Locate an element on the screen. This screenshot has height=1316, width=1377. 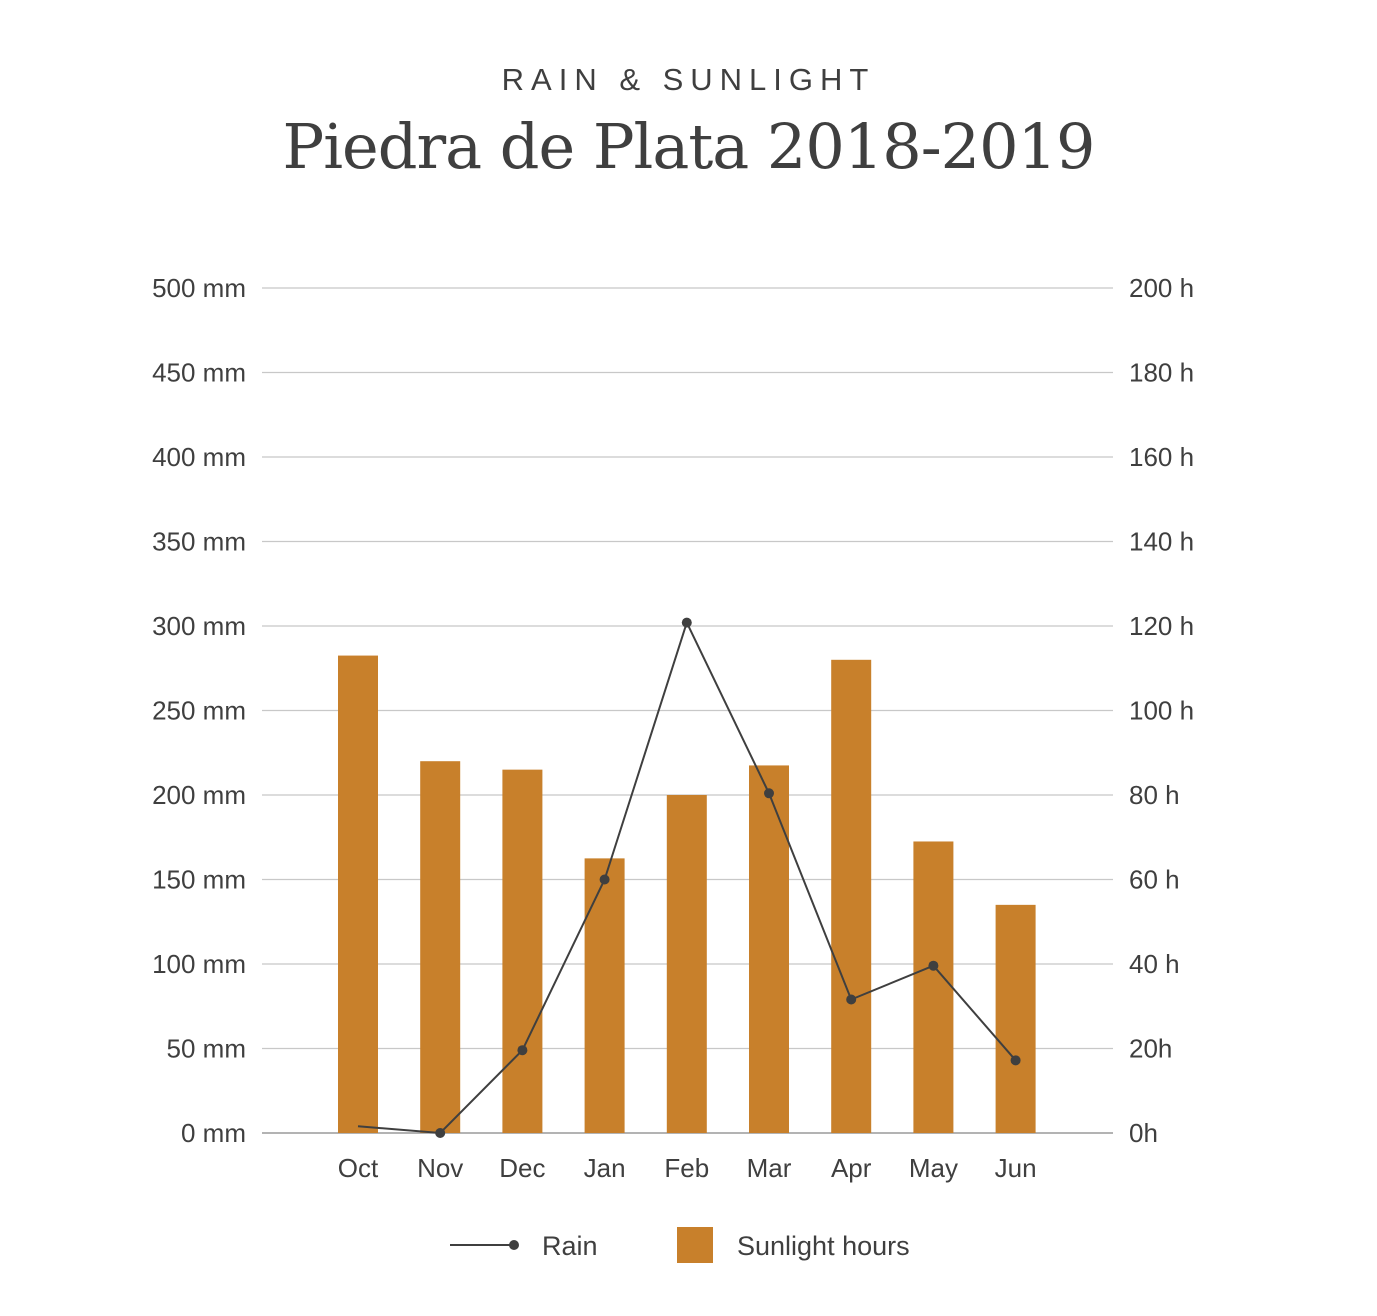
right-tick-label: 140 h is located at coordinates (1161, 542).